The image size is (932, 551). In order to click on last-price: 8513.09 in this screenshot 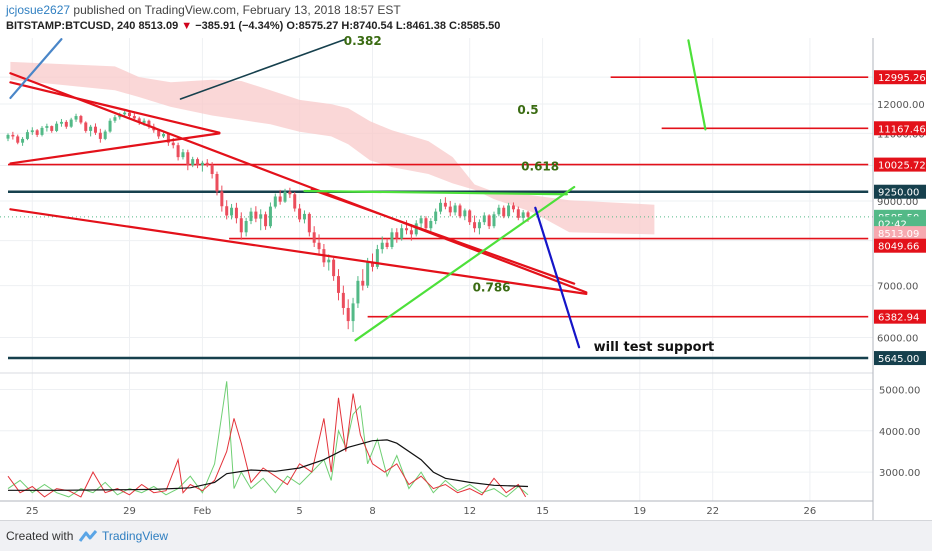, I will do `click(158, 26)`.